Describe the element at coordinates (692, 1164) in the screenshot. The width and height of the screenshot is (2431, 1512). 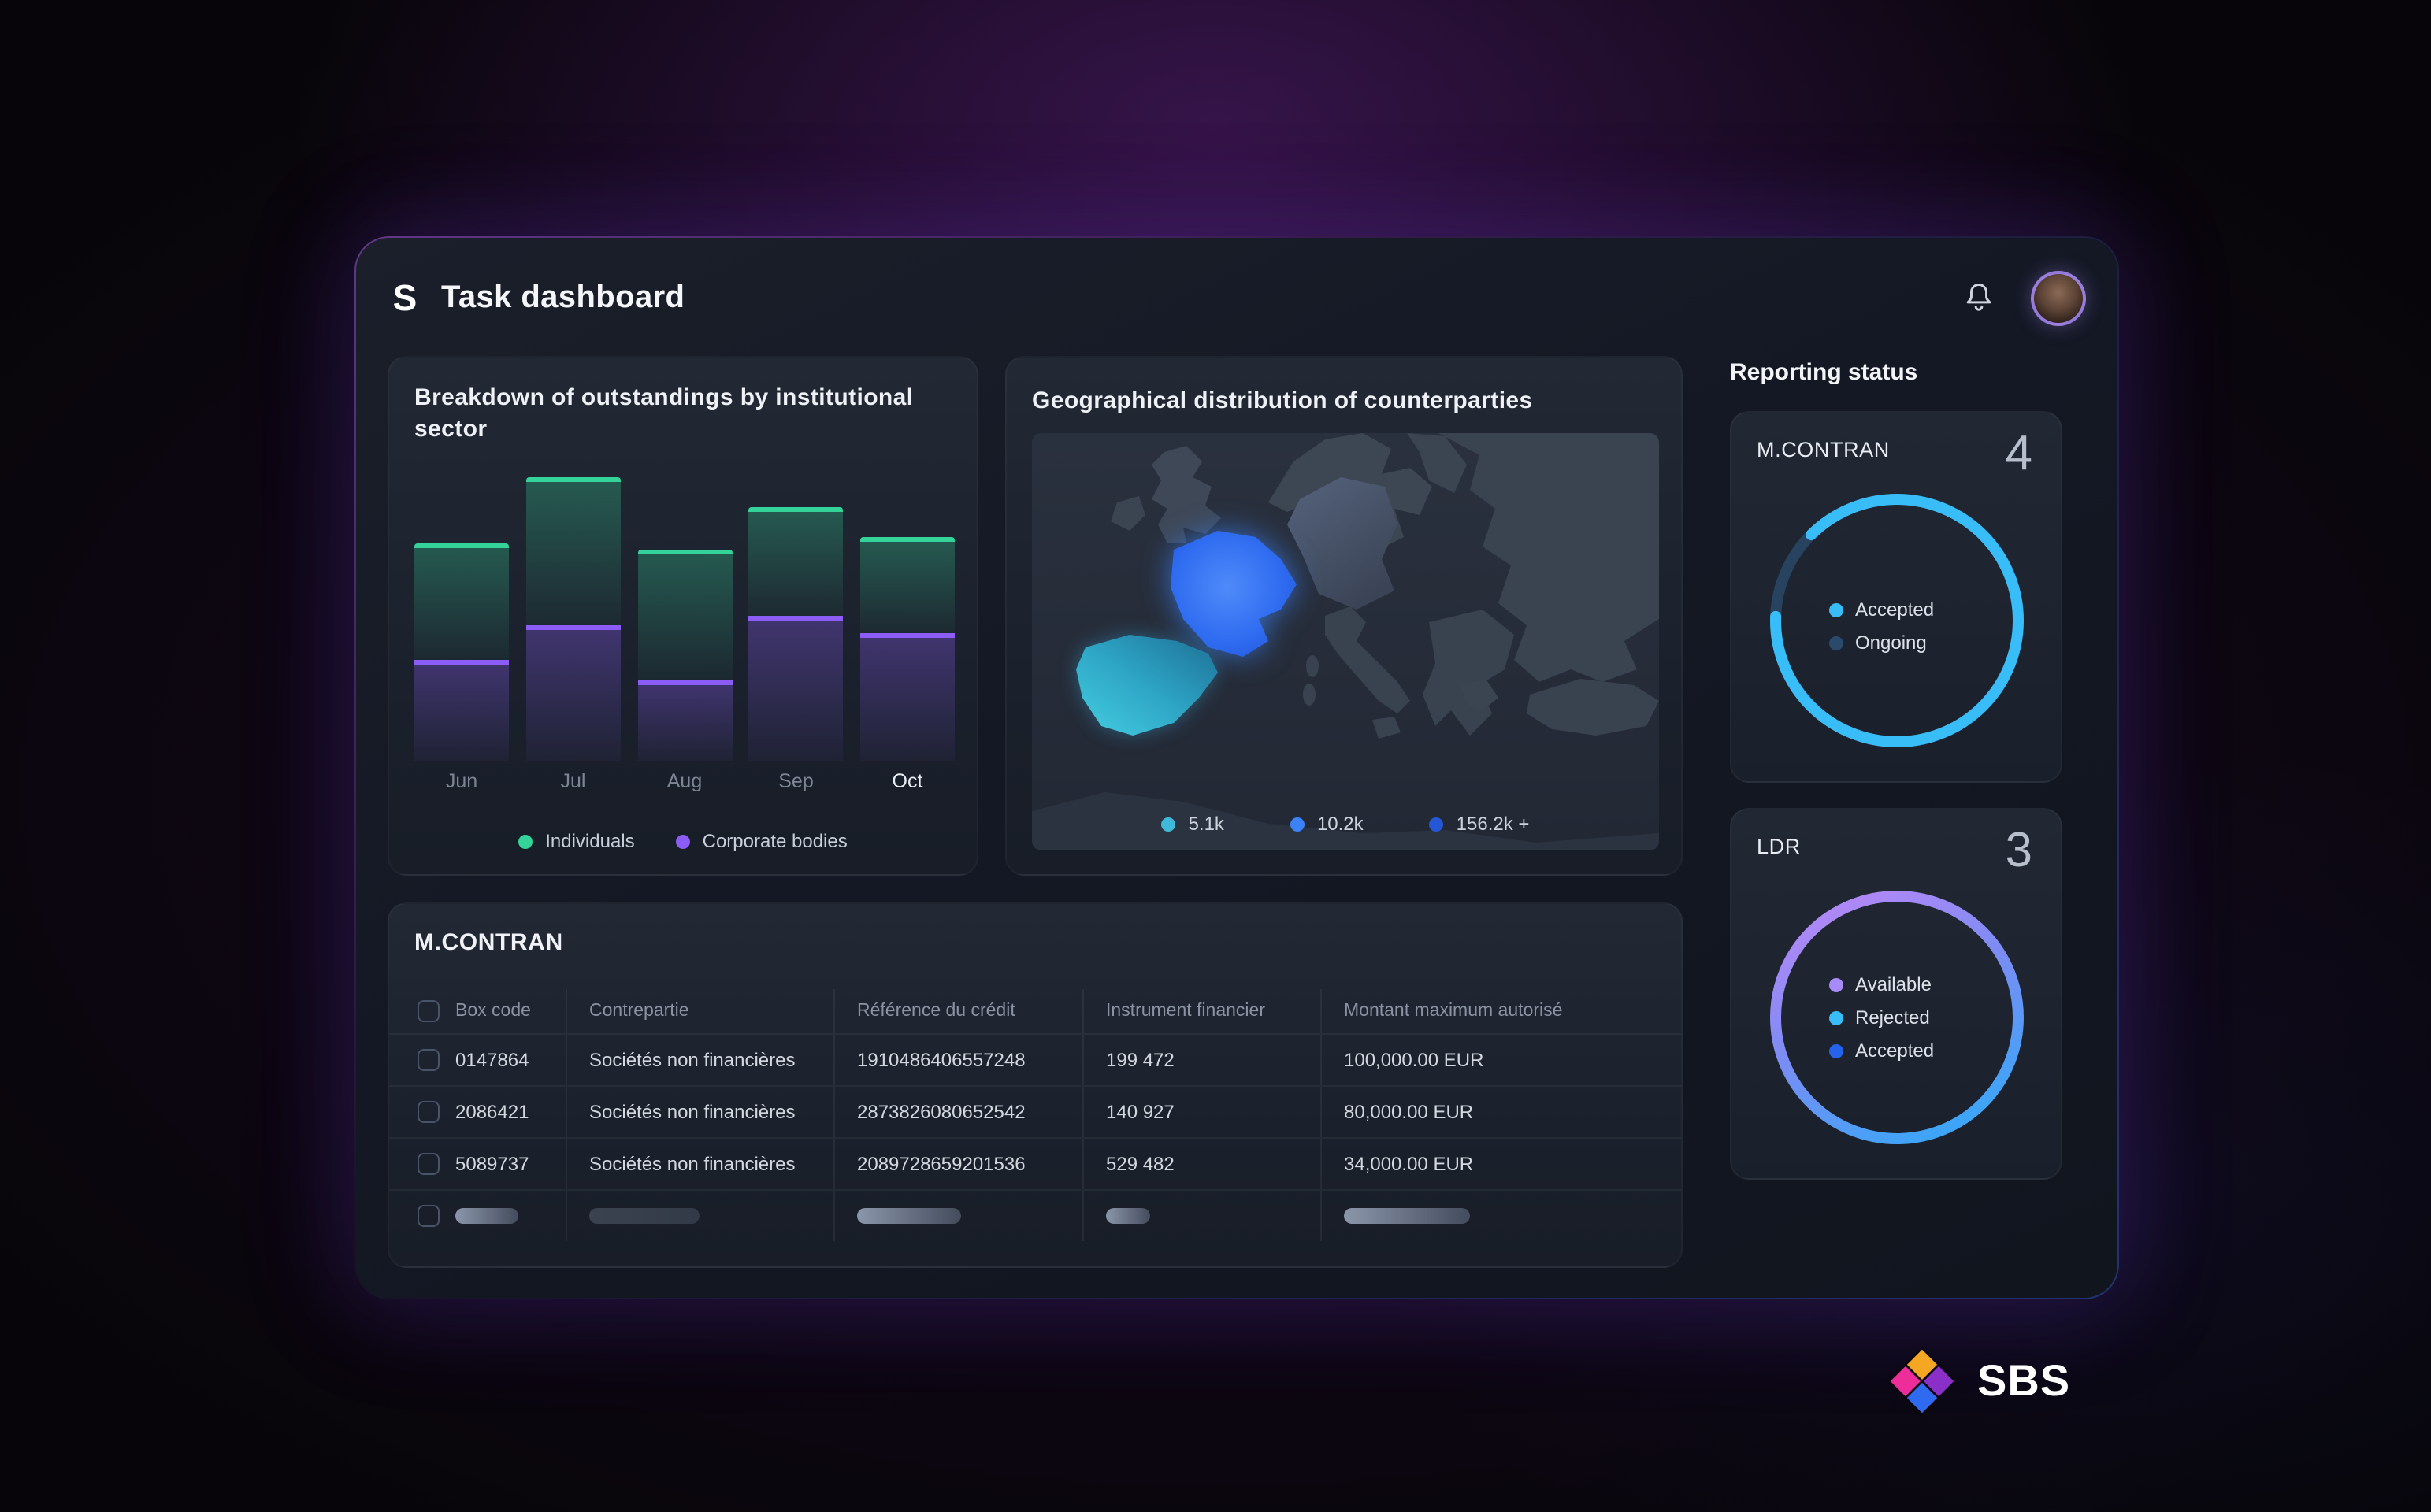
I see `cell-value: Sociétés non financières` at that location.